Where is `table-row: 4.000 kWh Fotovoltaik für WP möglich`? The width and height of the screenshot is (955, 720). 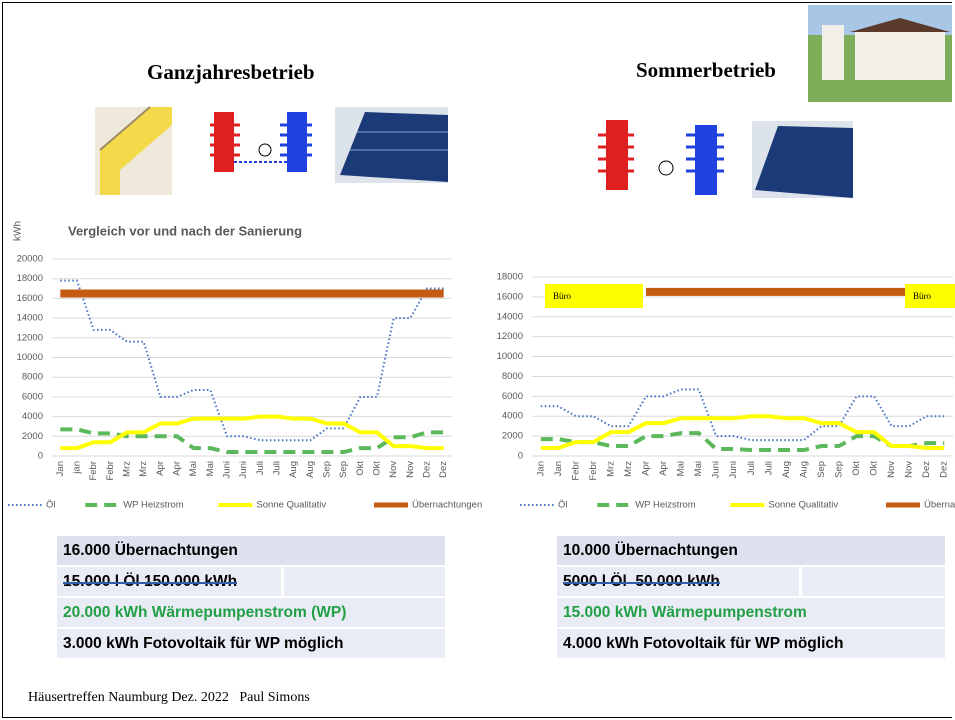
table-row: 4.000 kWh Fotovoltaik für WP möglich is located at coordinates (751, 643).